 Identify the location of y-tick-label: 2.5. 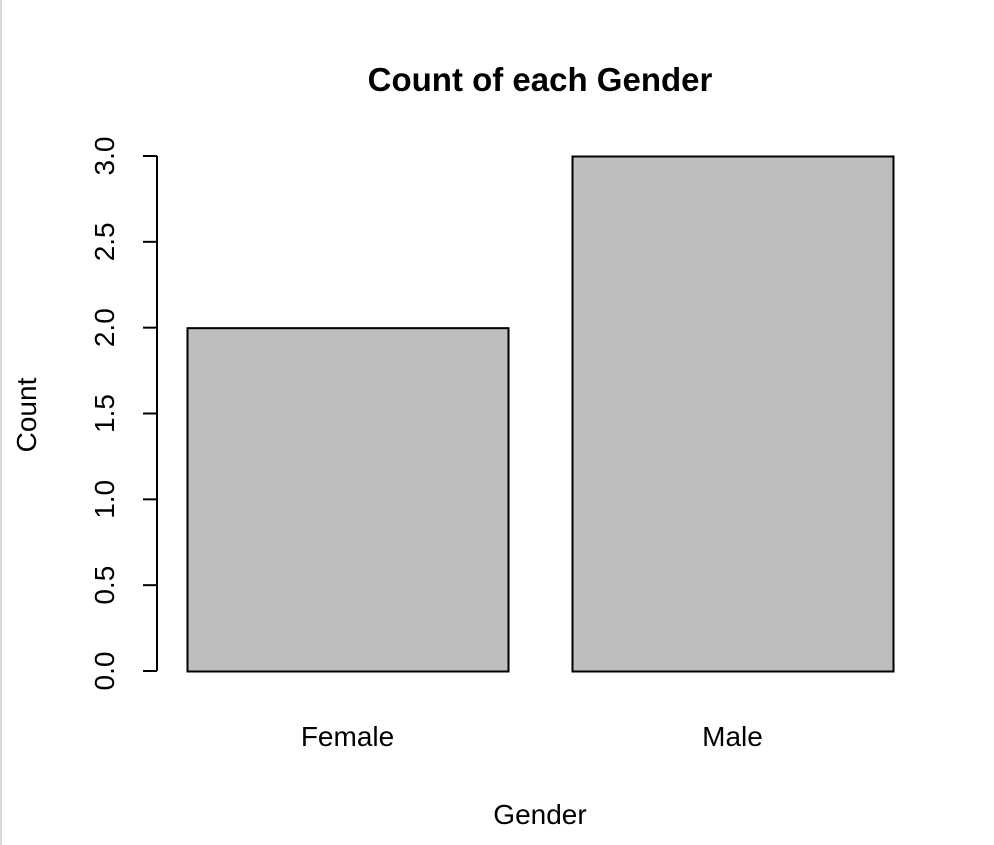
(104, 241).